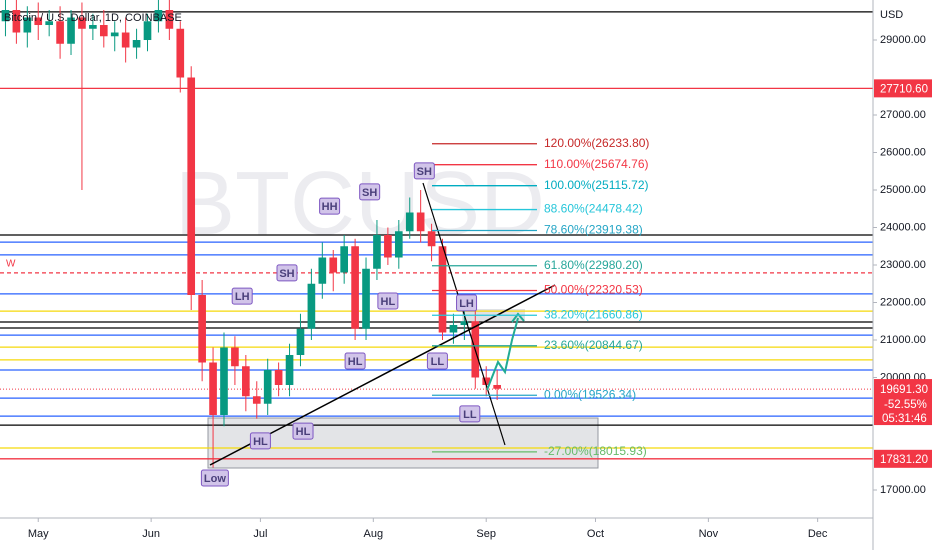 This screenshot has height=550, width=932. Describe the element at coordinates (903, 265) in the screenshot. I see `y-tick-label: 23000.00` at that location.